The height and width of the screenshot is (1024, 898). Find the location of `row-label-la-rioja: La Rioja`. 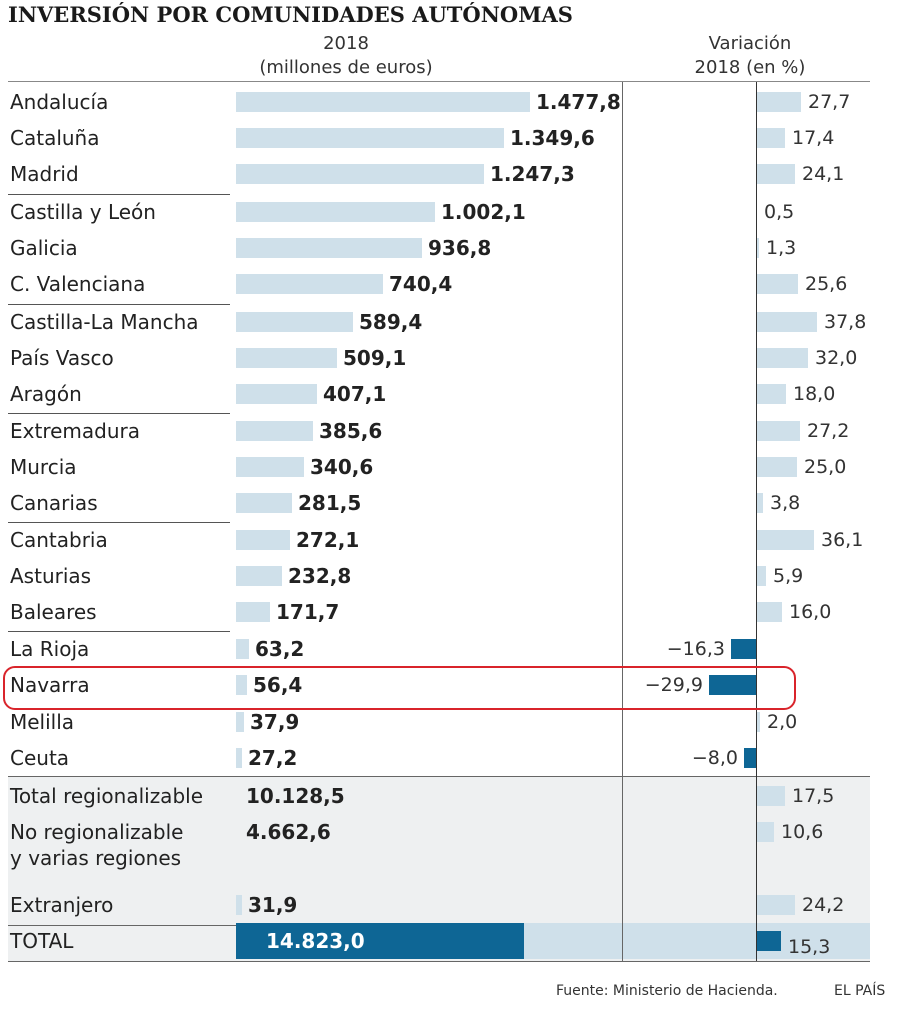

row-label-la-rioja: La Rioja is located at coordinates (50, 649).